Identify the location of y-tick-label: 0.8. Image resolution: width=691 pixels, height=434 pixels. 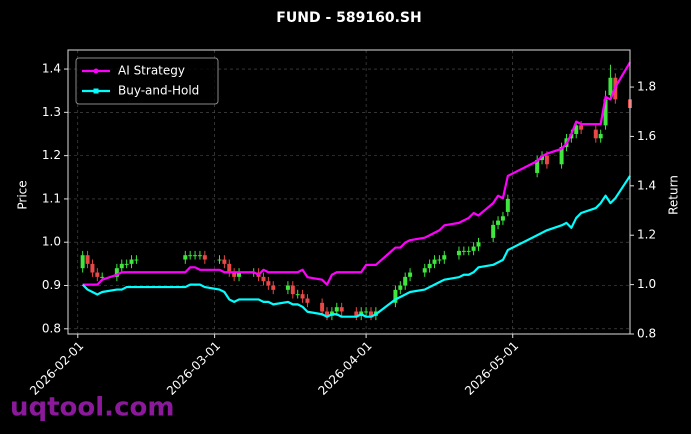
(51, 328).